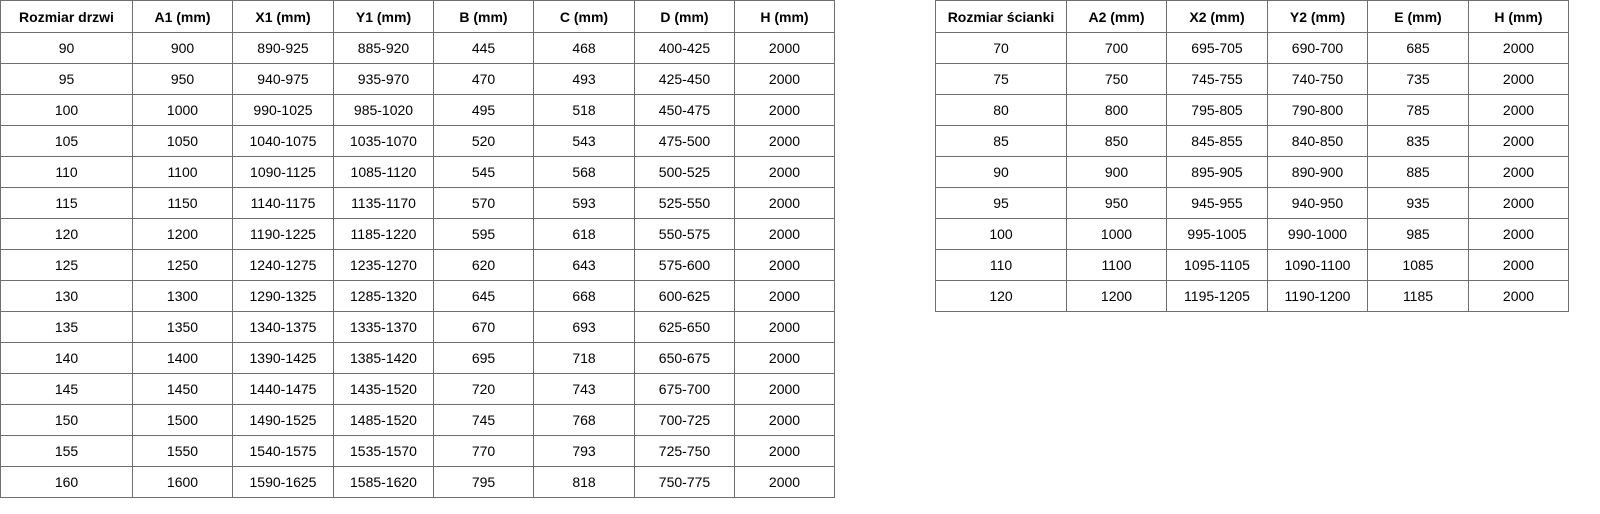 The height and width of the screenshot is (514, 1600). What do you see at coordinates (584, 234) in the screenshot?
I see `table-cell: 618` at bounding box center [584, 234].